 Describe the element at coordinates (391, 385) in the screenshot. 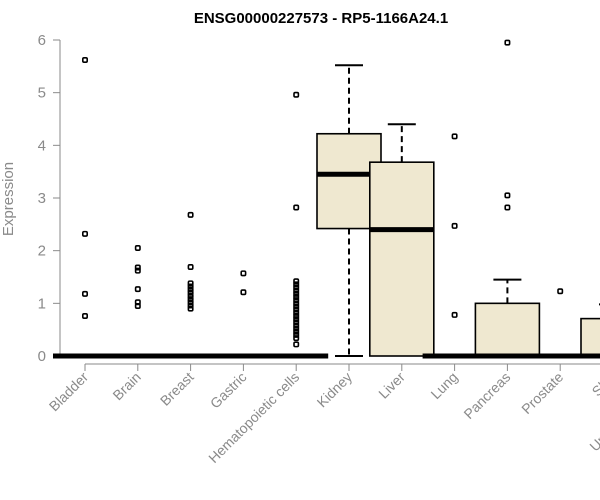

I see `x-tick-label: Liver` at that location.